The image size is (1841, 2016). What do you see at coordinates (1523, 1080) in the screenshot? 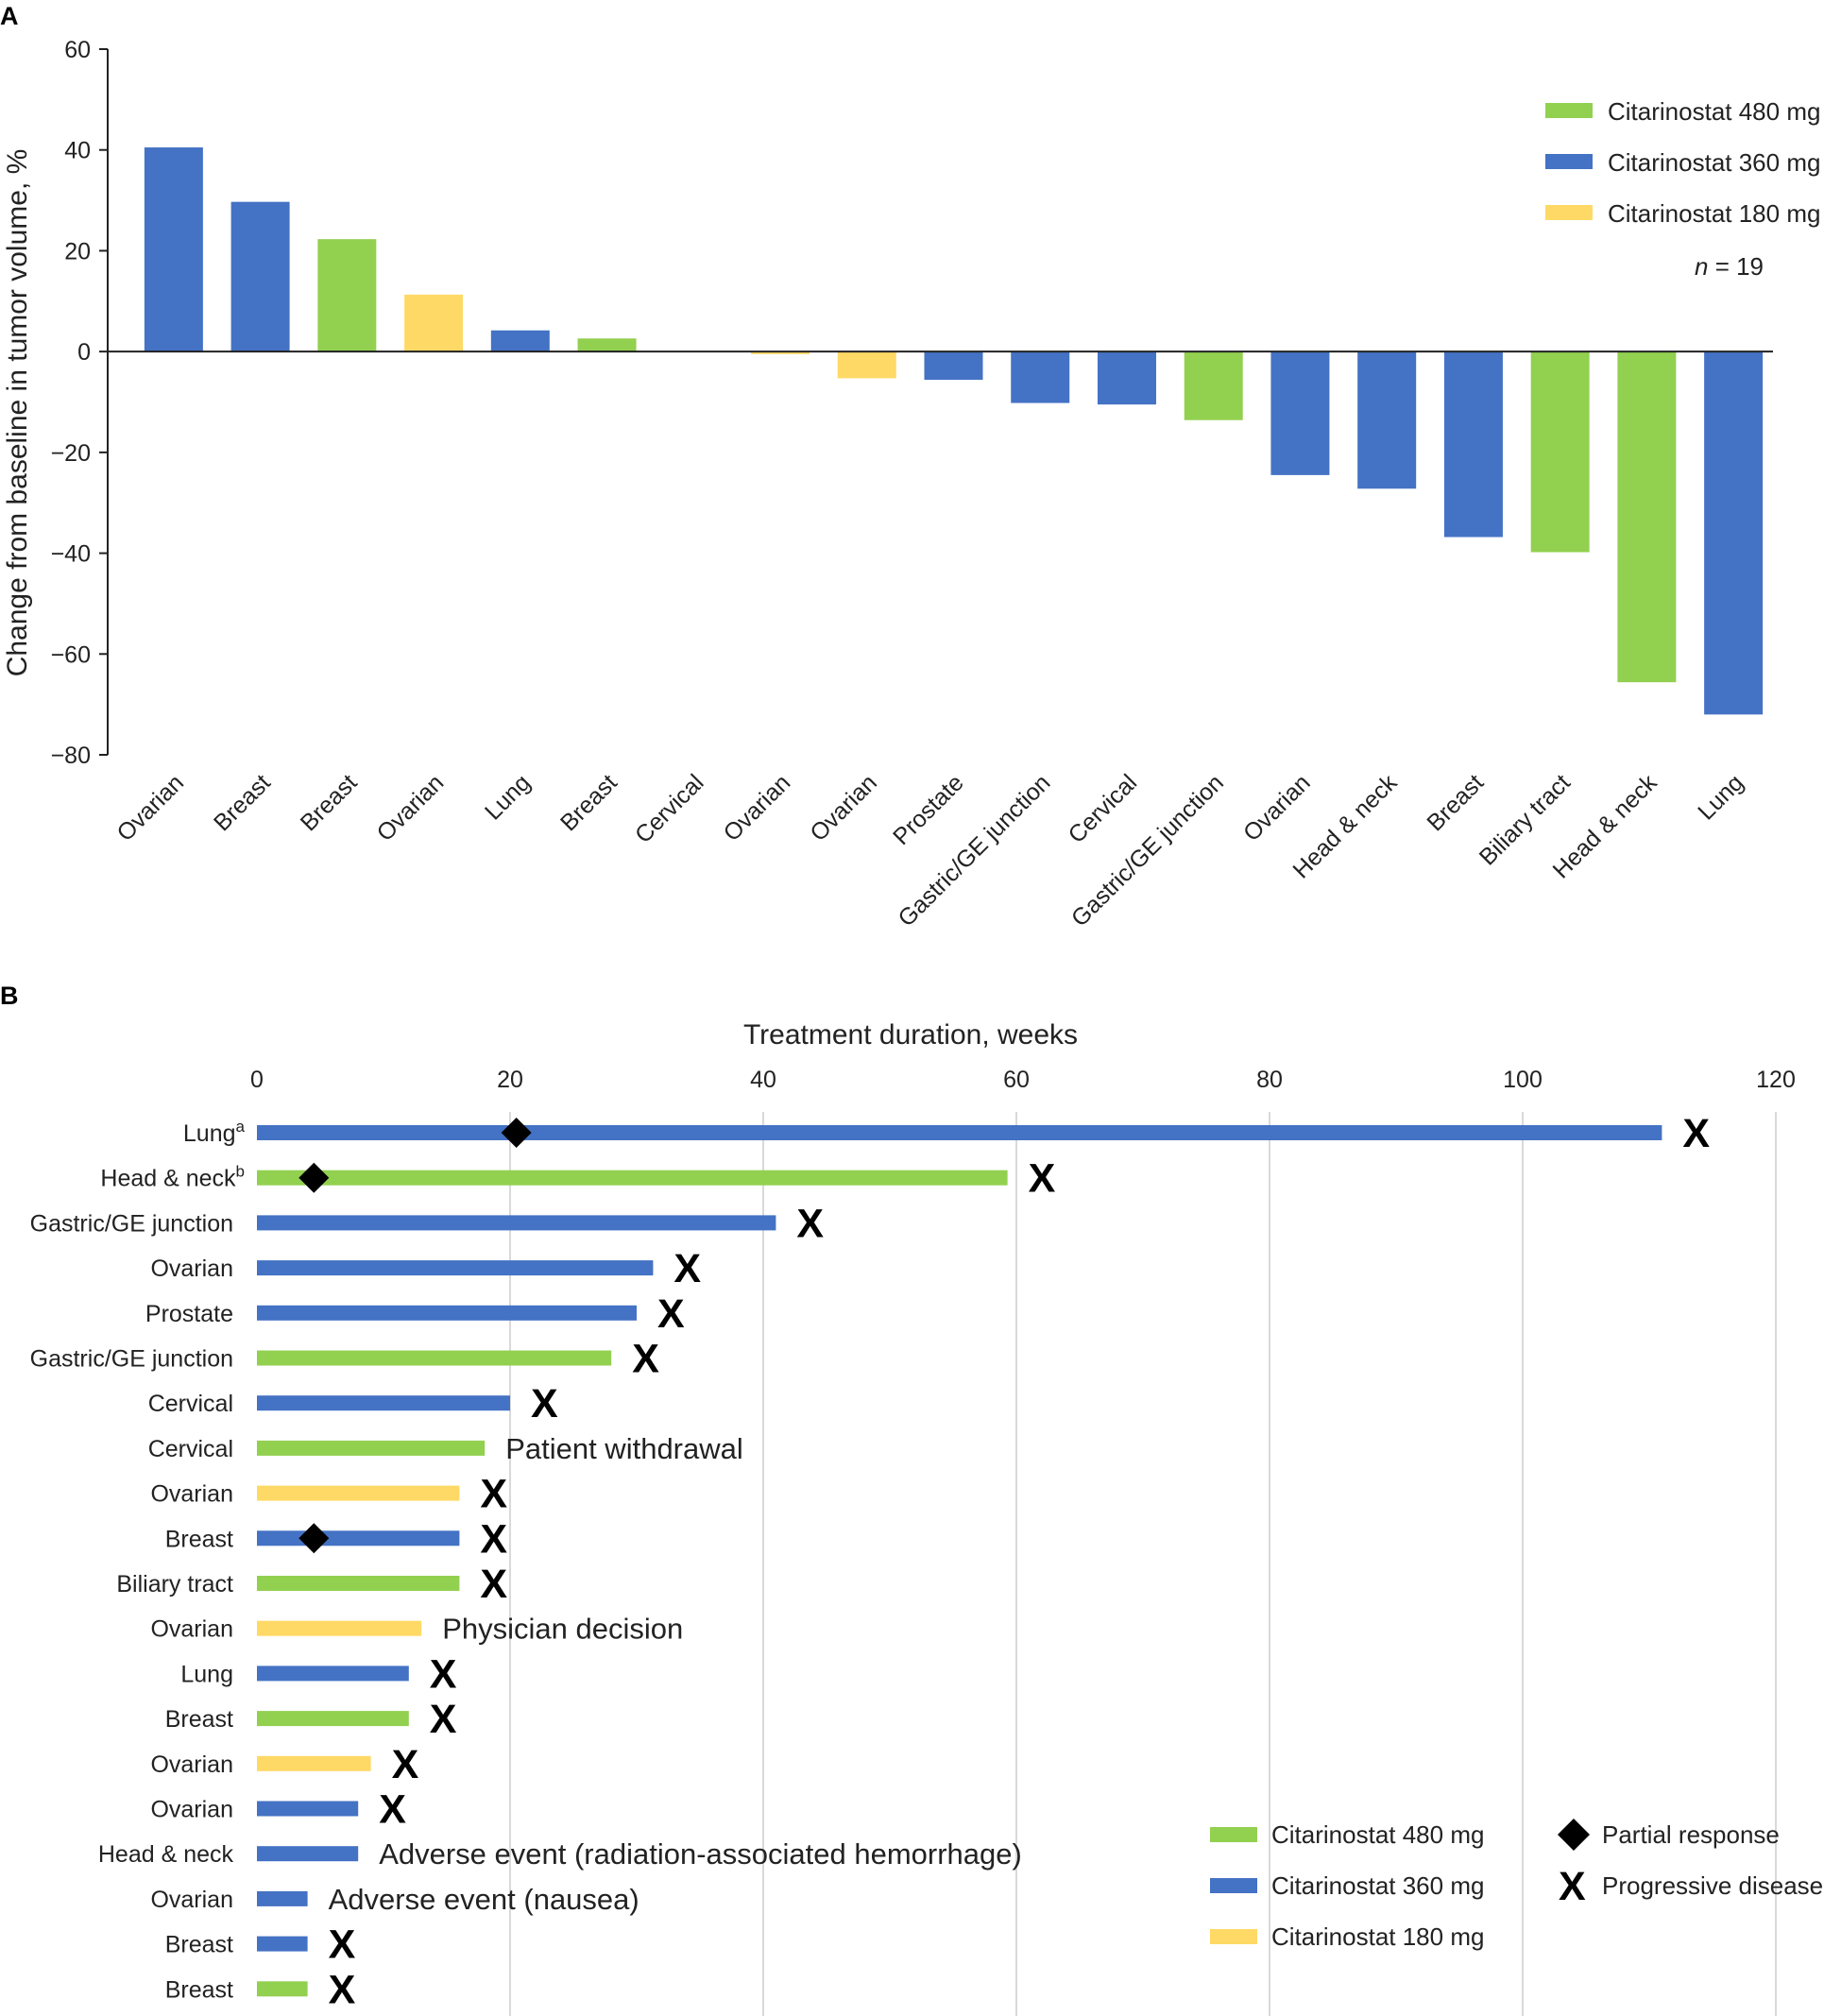
I see `panel-b-x-tick-label: 100` at bounding box center [1523, 1080].